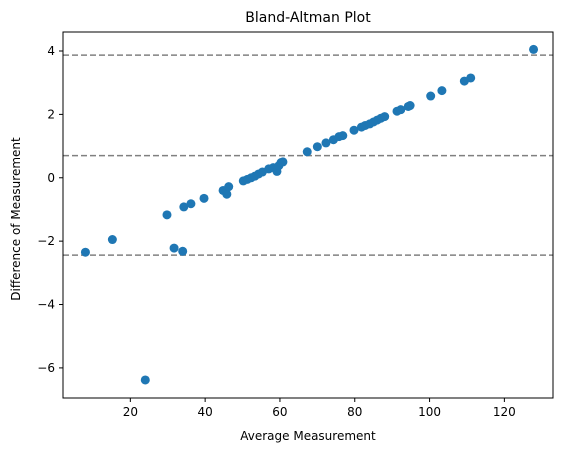  What do you see at coordinates (308, 18) in the screenshot?
I see `chart-title: Bland-Altman Plot` at bounding box center [308, 18].